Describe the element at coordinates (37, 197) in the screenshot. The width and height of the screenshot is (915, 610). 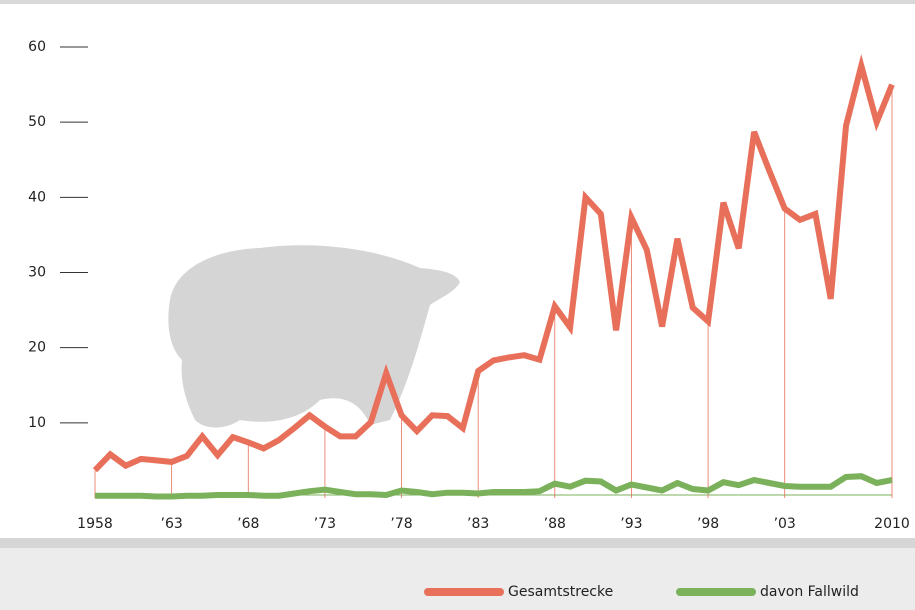
I see `y-tick-label: 40` at that location.